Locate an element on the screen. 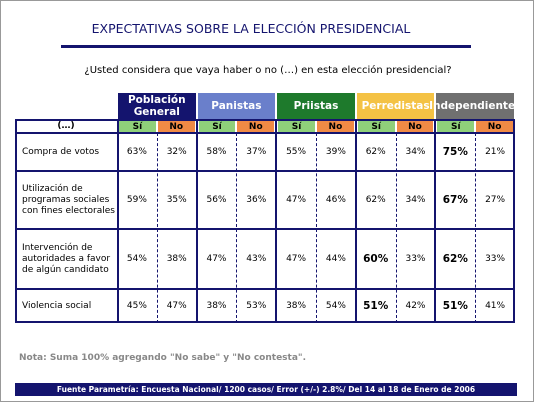 The width and height of the screenshot is (534, 402). value-cell: 27% is located at coordinates (495, 200).